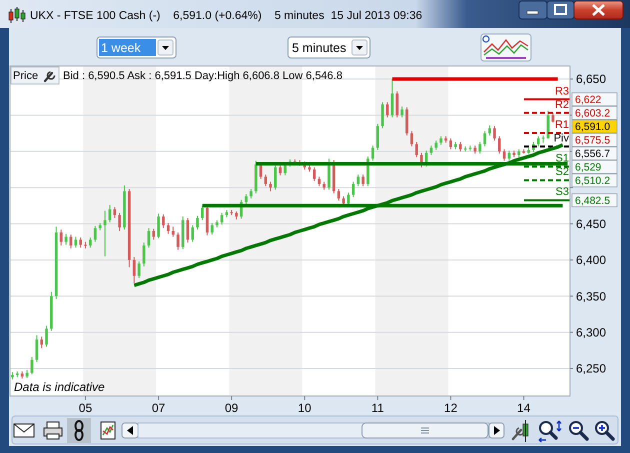 The image size is (630, 453). I want to click on text: 6,482.5, so click(592, 200).